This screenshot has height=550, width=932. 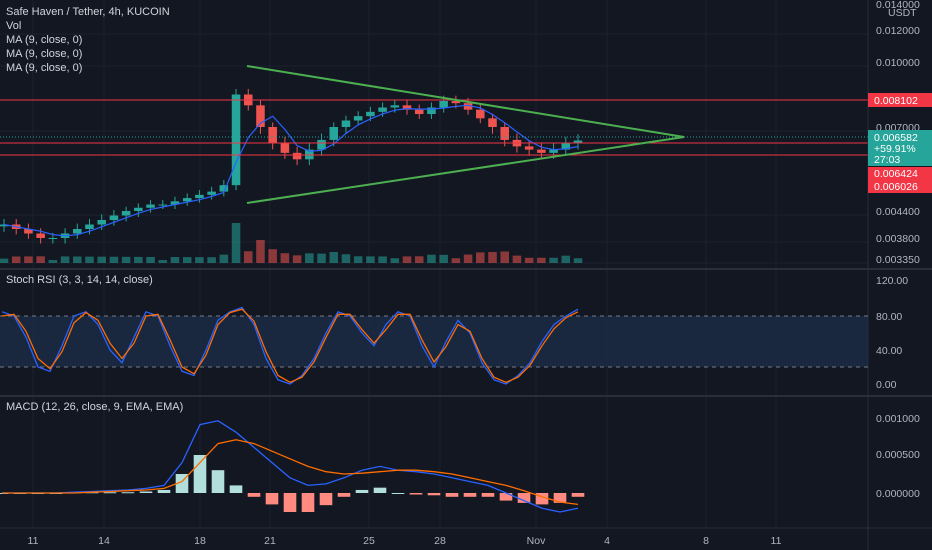 I want to click on triangle-lower-trendline, so click(x=465, y=170).